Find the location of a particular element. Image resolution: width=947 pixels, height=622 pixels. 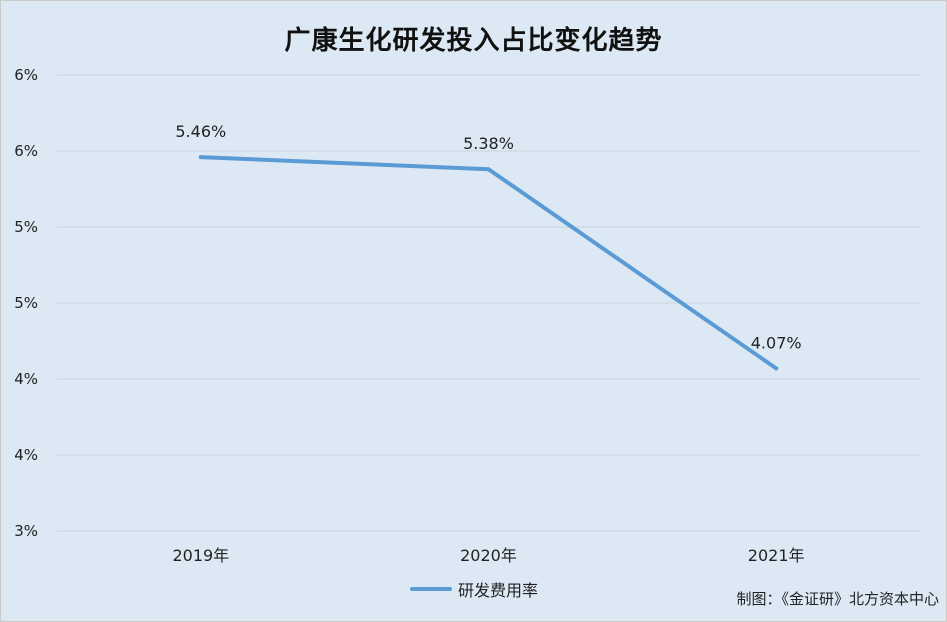

data-label: 5.38% is located at coordinates (488, 143).